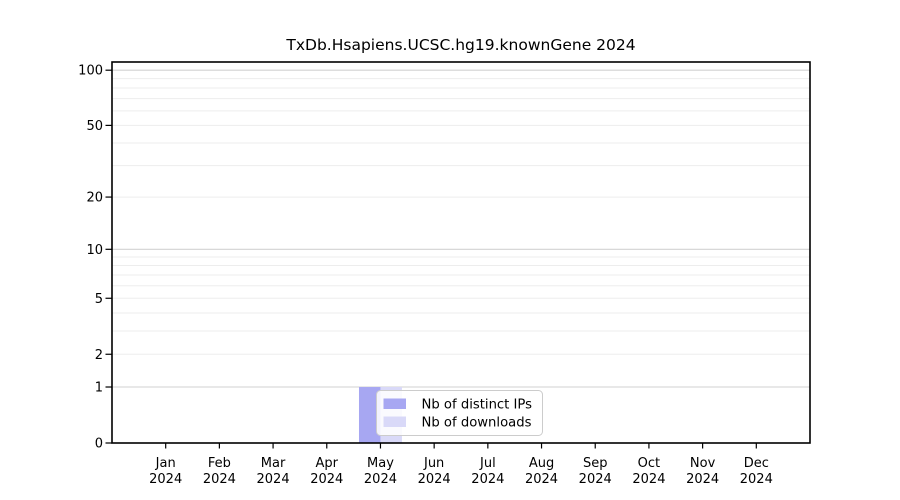 The image size is (900, 500). Describe the element at coordinates (94, 250) in the screenshot. I see `y-tick-label: 10` at that location.